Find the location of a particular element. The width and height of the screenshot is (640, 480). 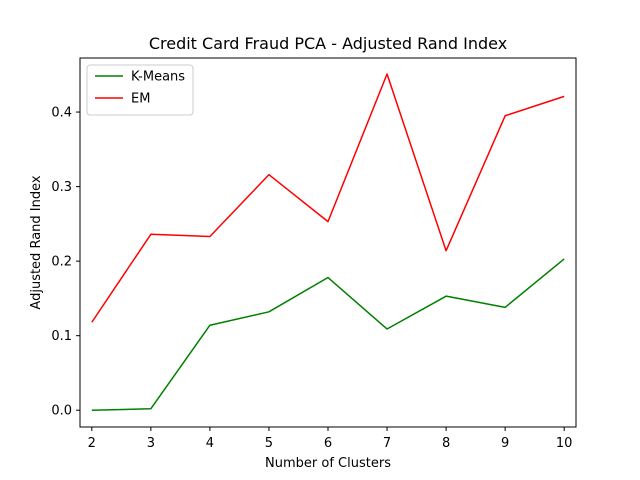

x-tick-label: 9 is located at coordinates (505, 443).